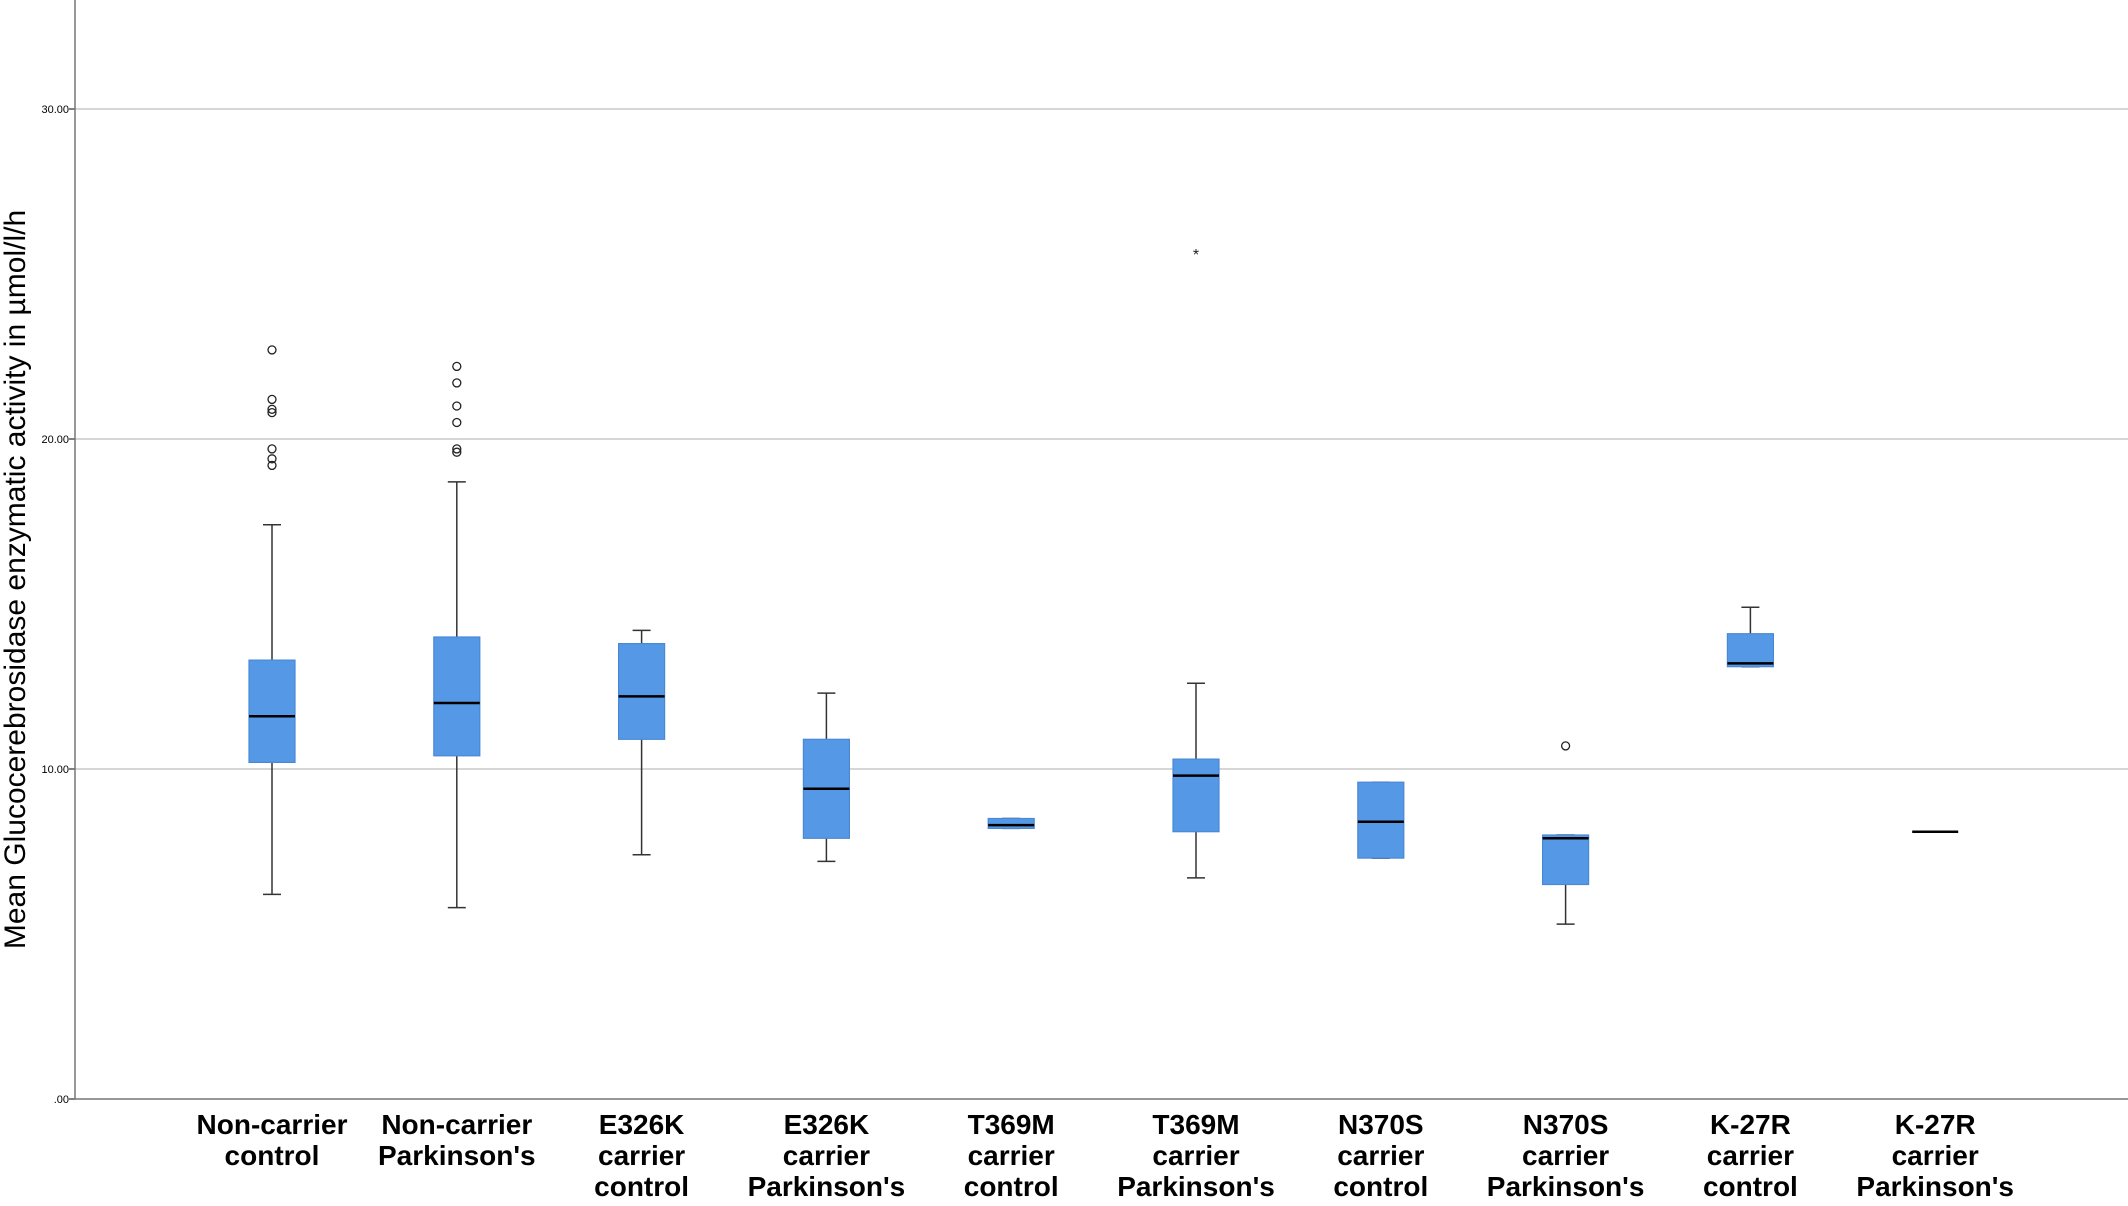 The width and height of the screenshot is (2128, 1206). I want to click on extreme-point: *, so click(1196, 255).